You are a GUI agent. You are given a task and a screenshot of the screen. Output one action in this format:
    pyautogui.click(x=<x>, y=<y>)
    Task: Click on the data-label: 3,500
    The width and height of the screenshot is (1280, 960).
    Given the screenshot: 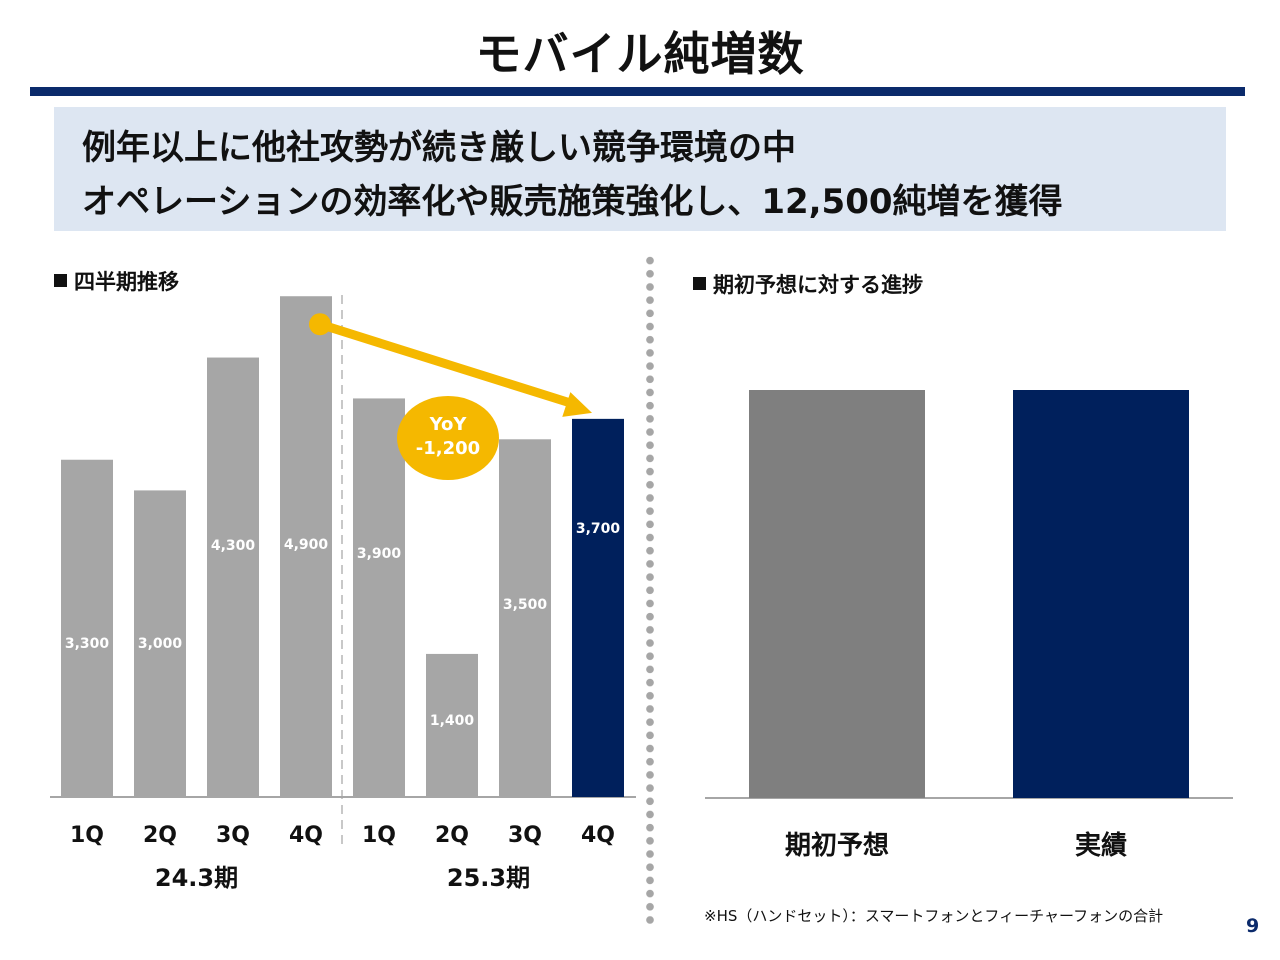 What is the action you would take?
    pyautogui.click(x=525, y=605)
    